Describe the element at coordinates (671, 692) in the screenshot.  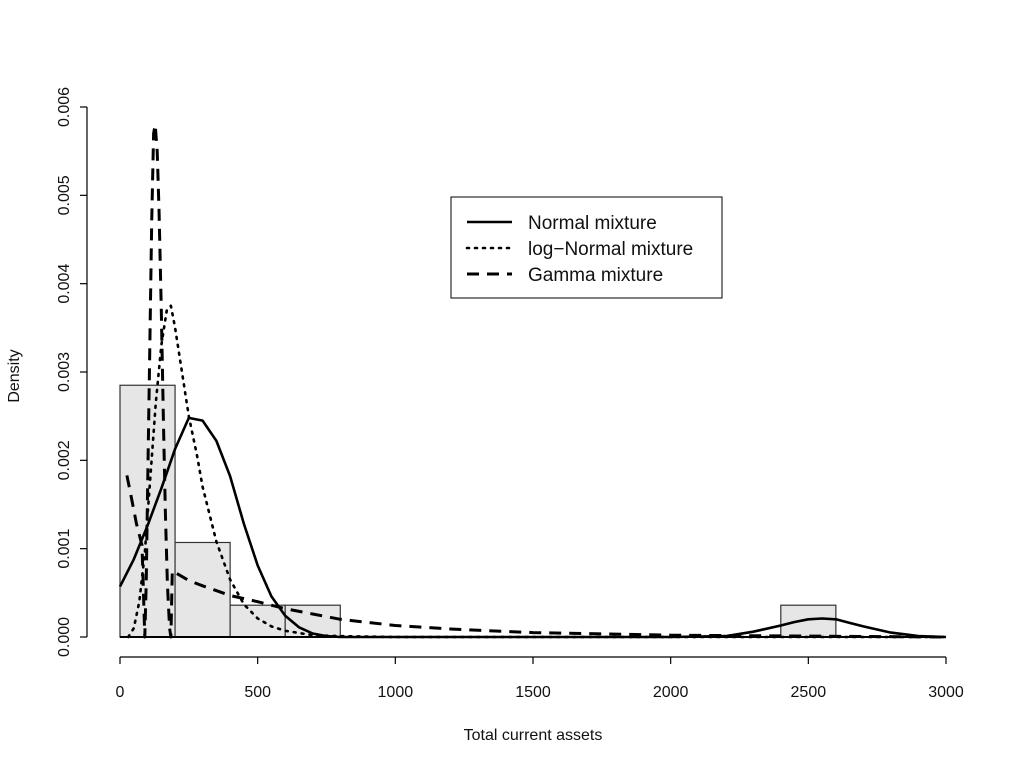
I see `x-tick-label: 2000` at that location.